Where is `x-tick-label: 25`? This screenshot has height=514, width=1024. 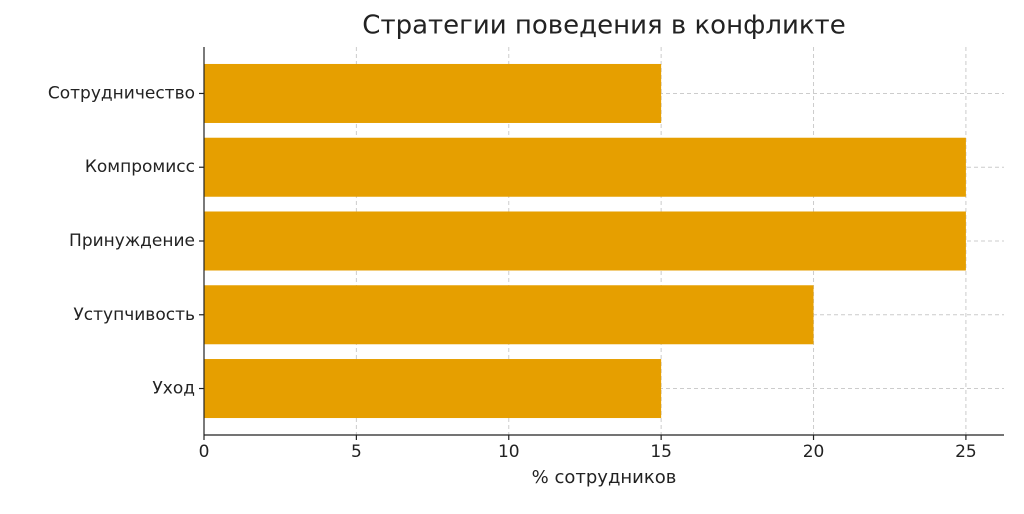
x-tick-label: 25 is located at coordinates (966, 452).